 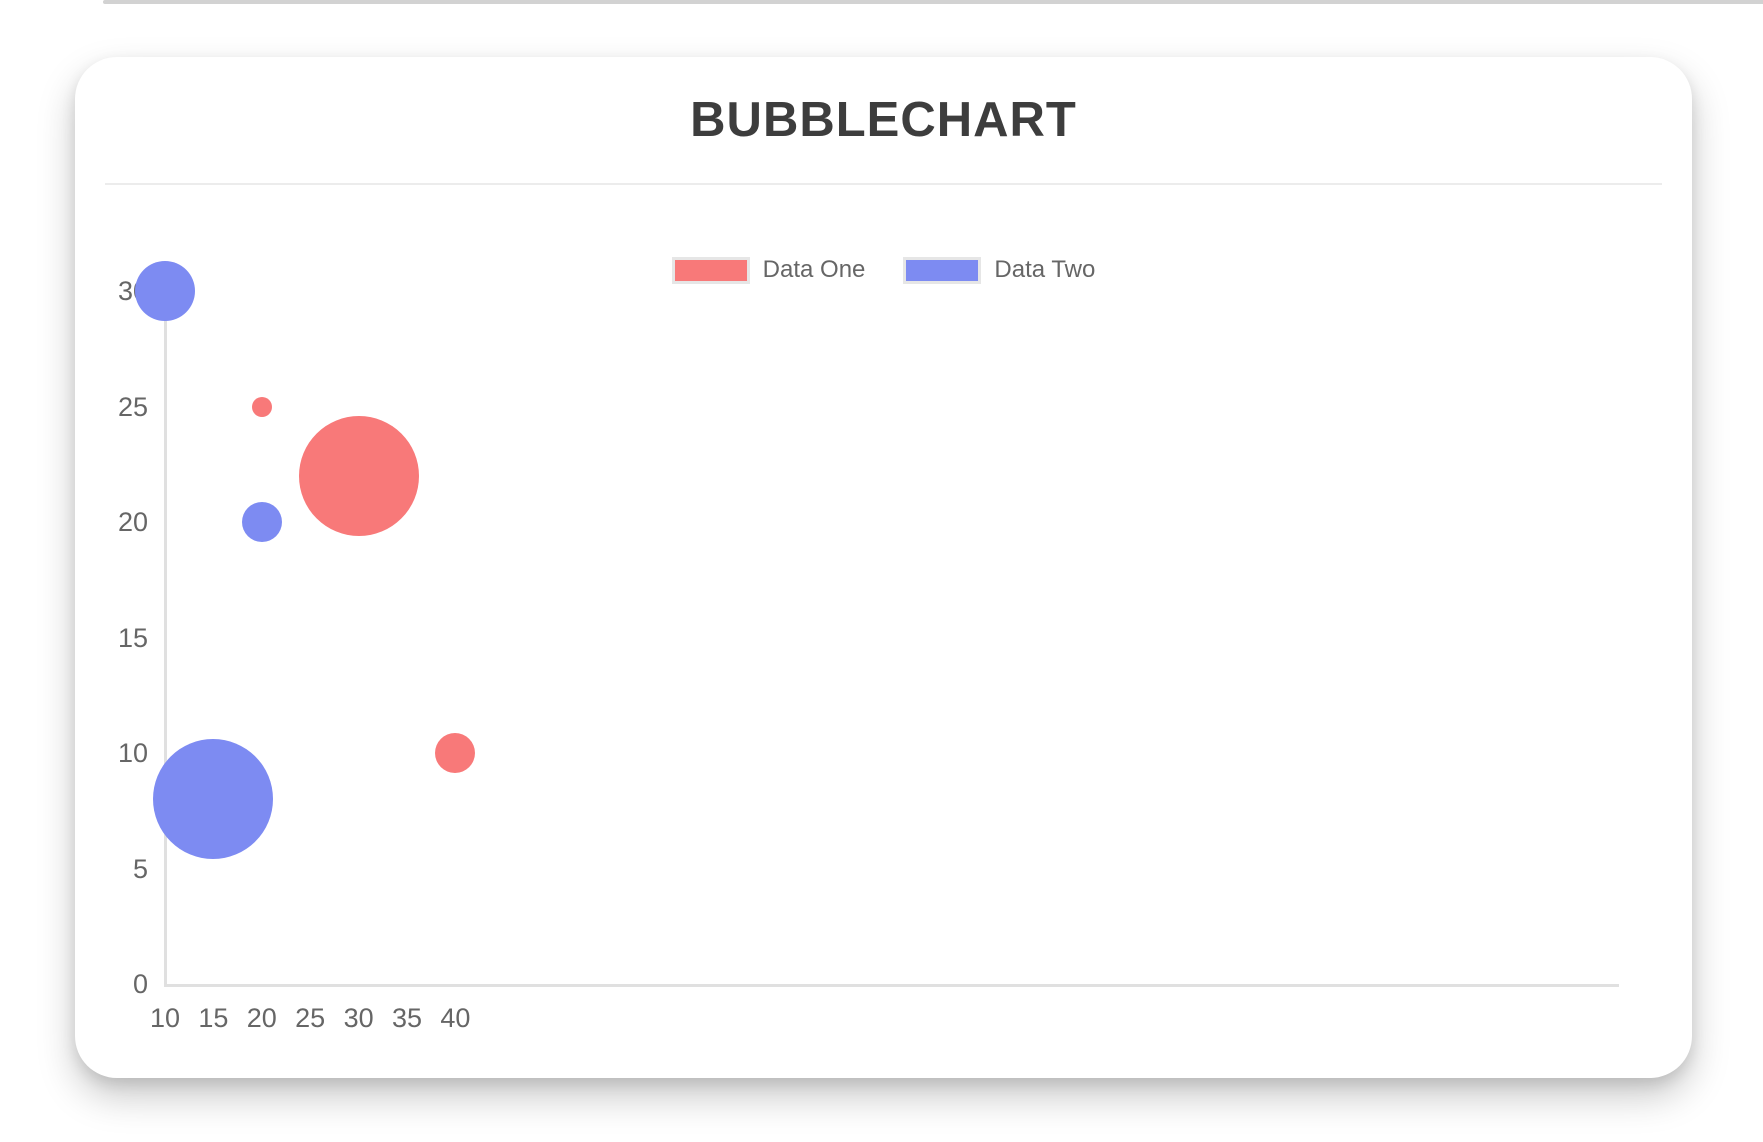 I want to click on y-axis-tick-label: 5, so click(x=140, y=868).